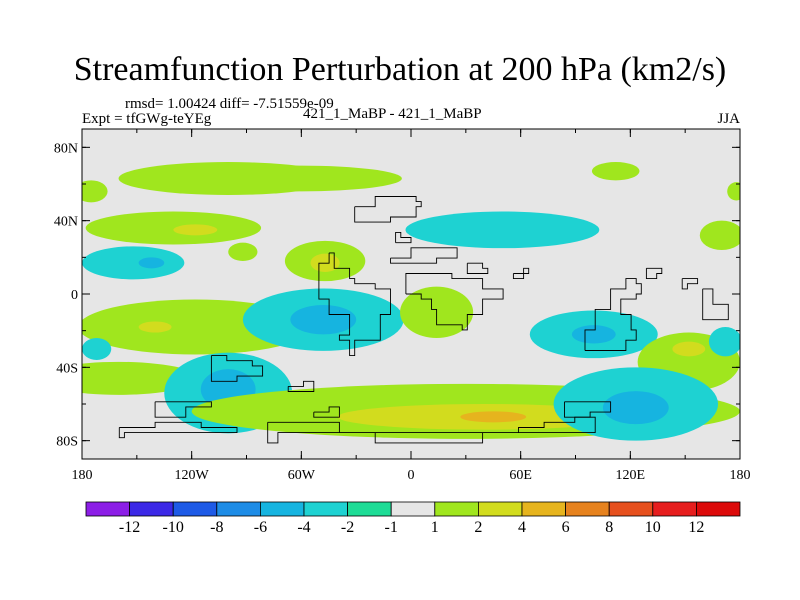  Describe the element at coordinates (435, 527) in the screenshot. I see `colorbar-label: 1` at that location.